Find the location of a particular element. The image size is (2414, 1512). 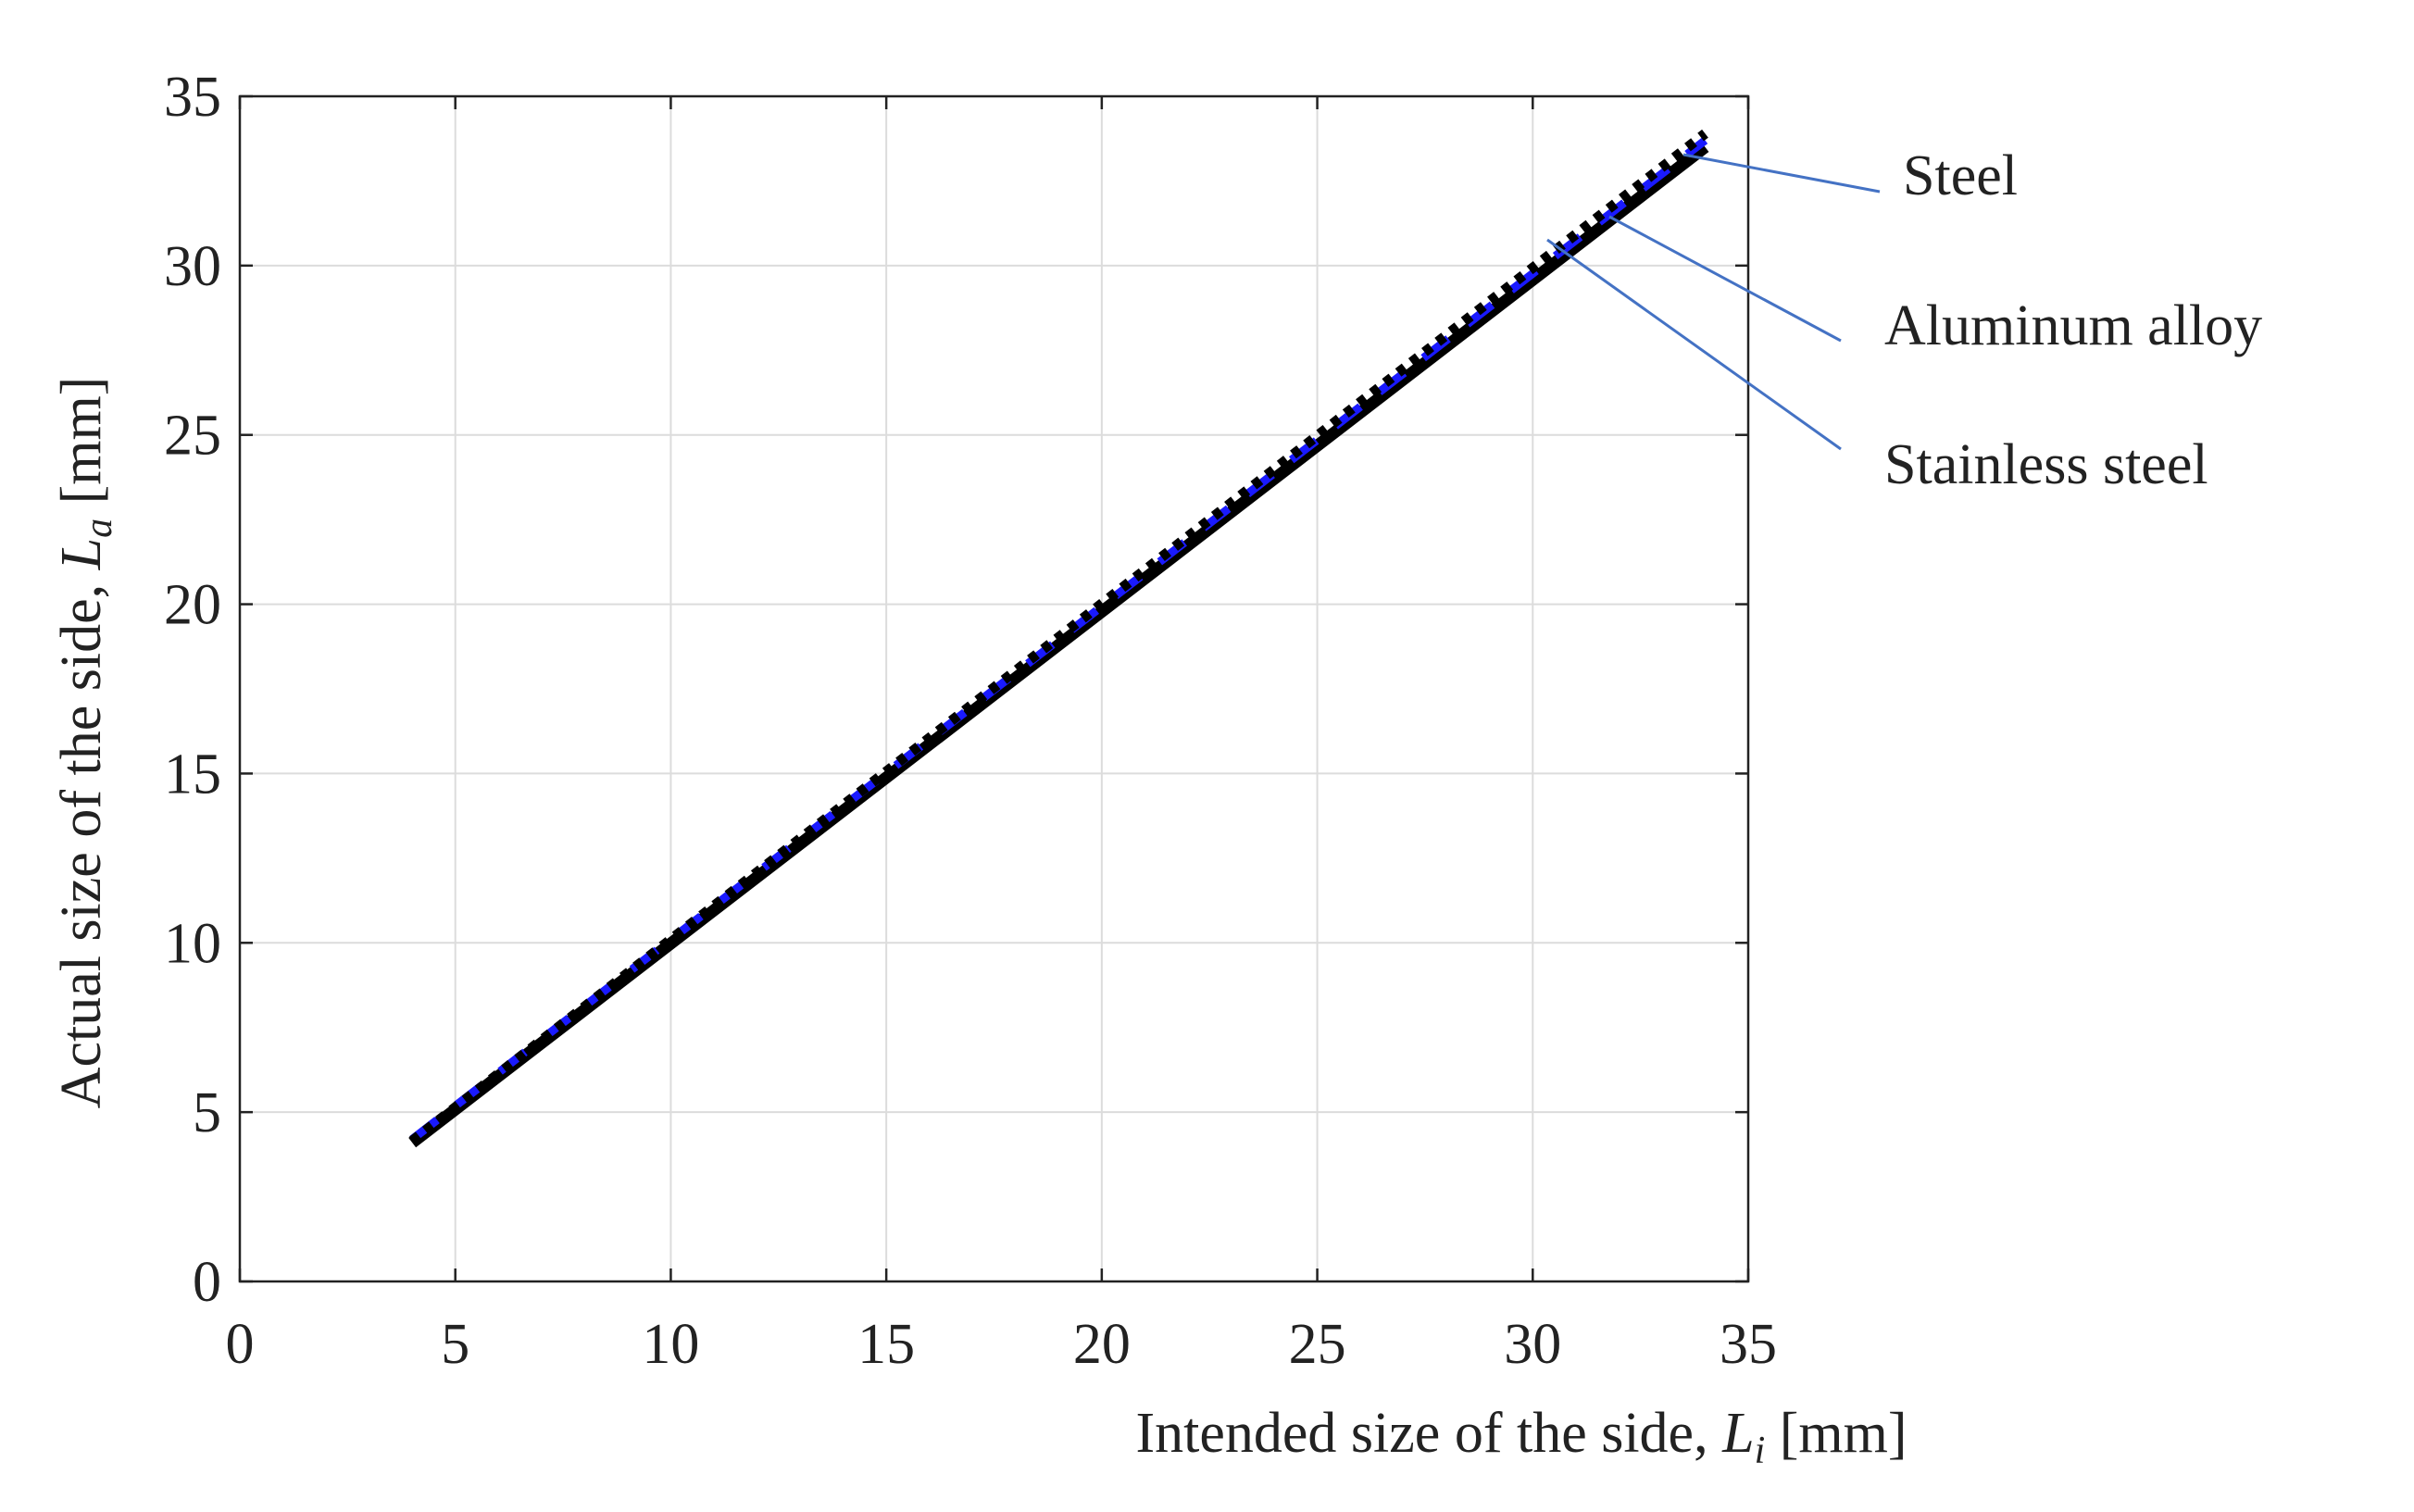

x-label-unit: [mm] is located at coordinates (1836, 1433).